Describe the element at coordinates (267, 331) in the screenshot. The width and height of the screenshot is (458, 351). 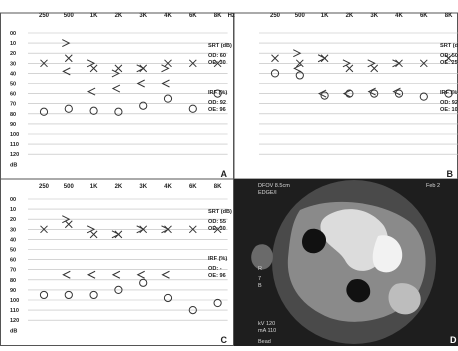
I see `ct-bottom-label-2: mA 110` at that location.